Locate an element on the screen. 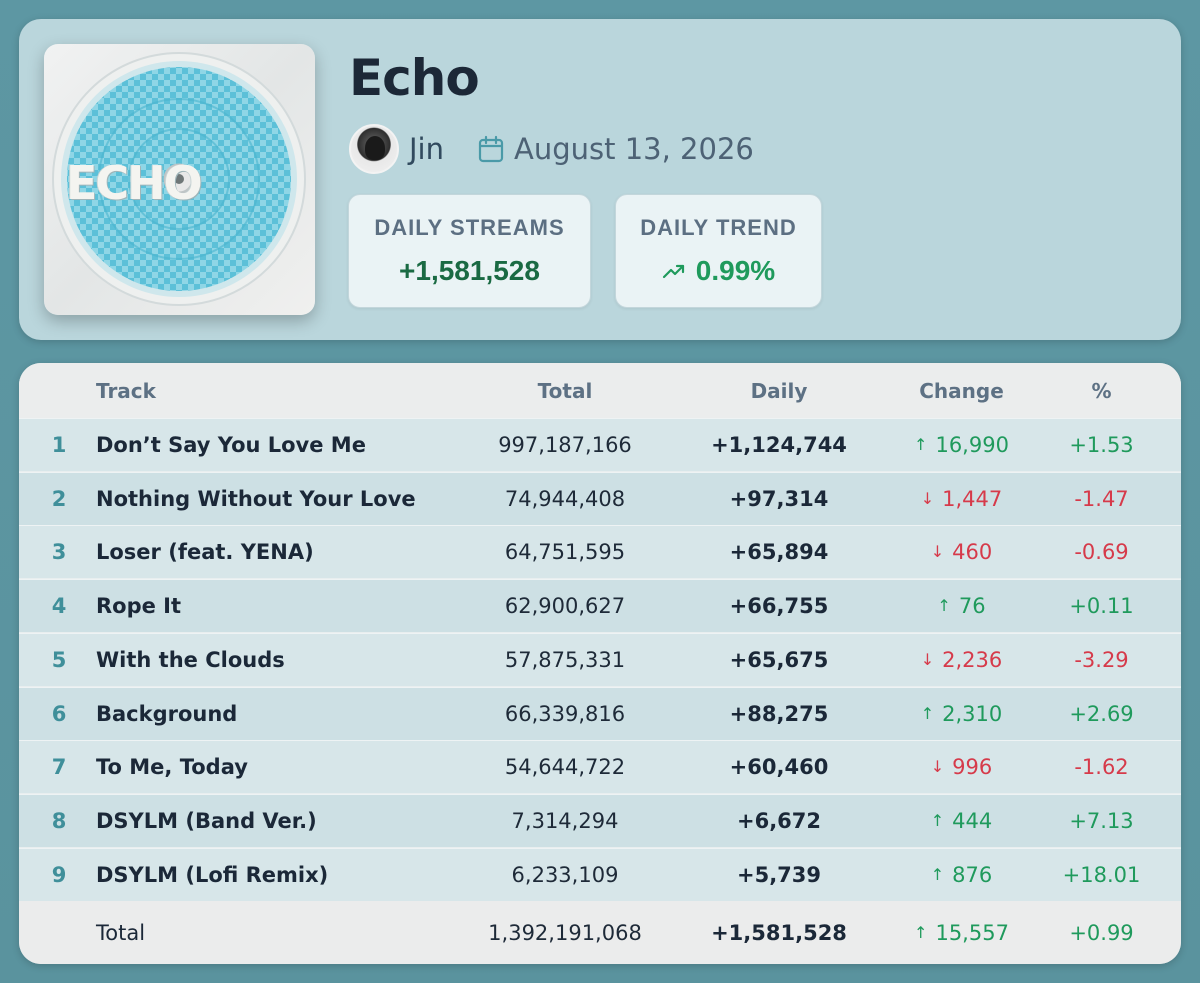 Image resolution: width=1200 pixels, height=983 pixels. track-daily: +97,314 is located at coordinates (779, 498).